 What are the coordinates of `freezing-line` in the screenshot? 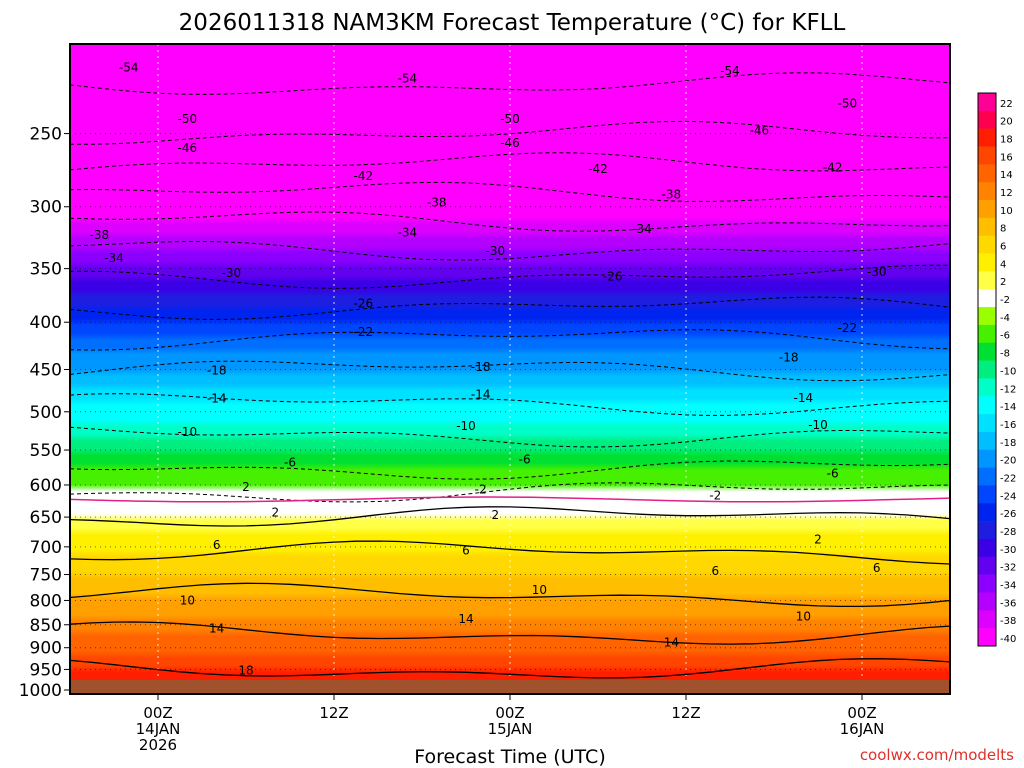 It's located at (510, 499).